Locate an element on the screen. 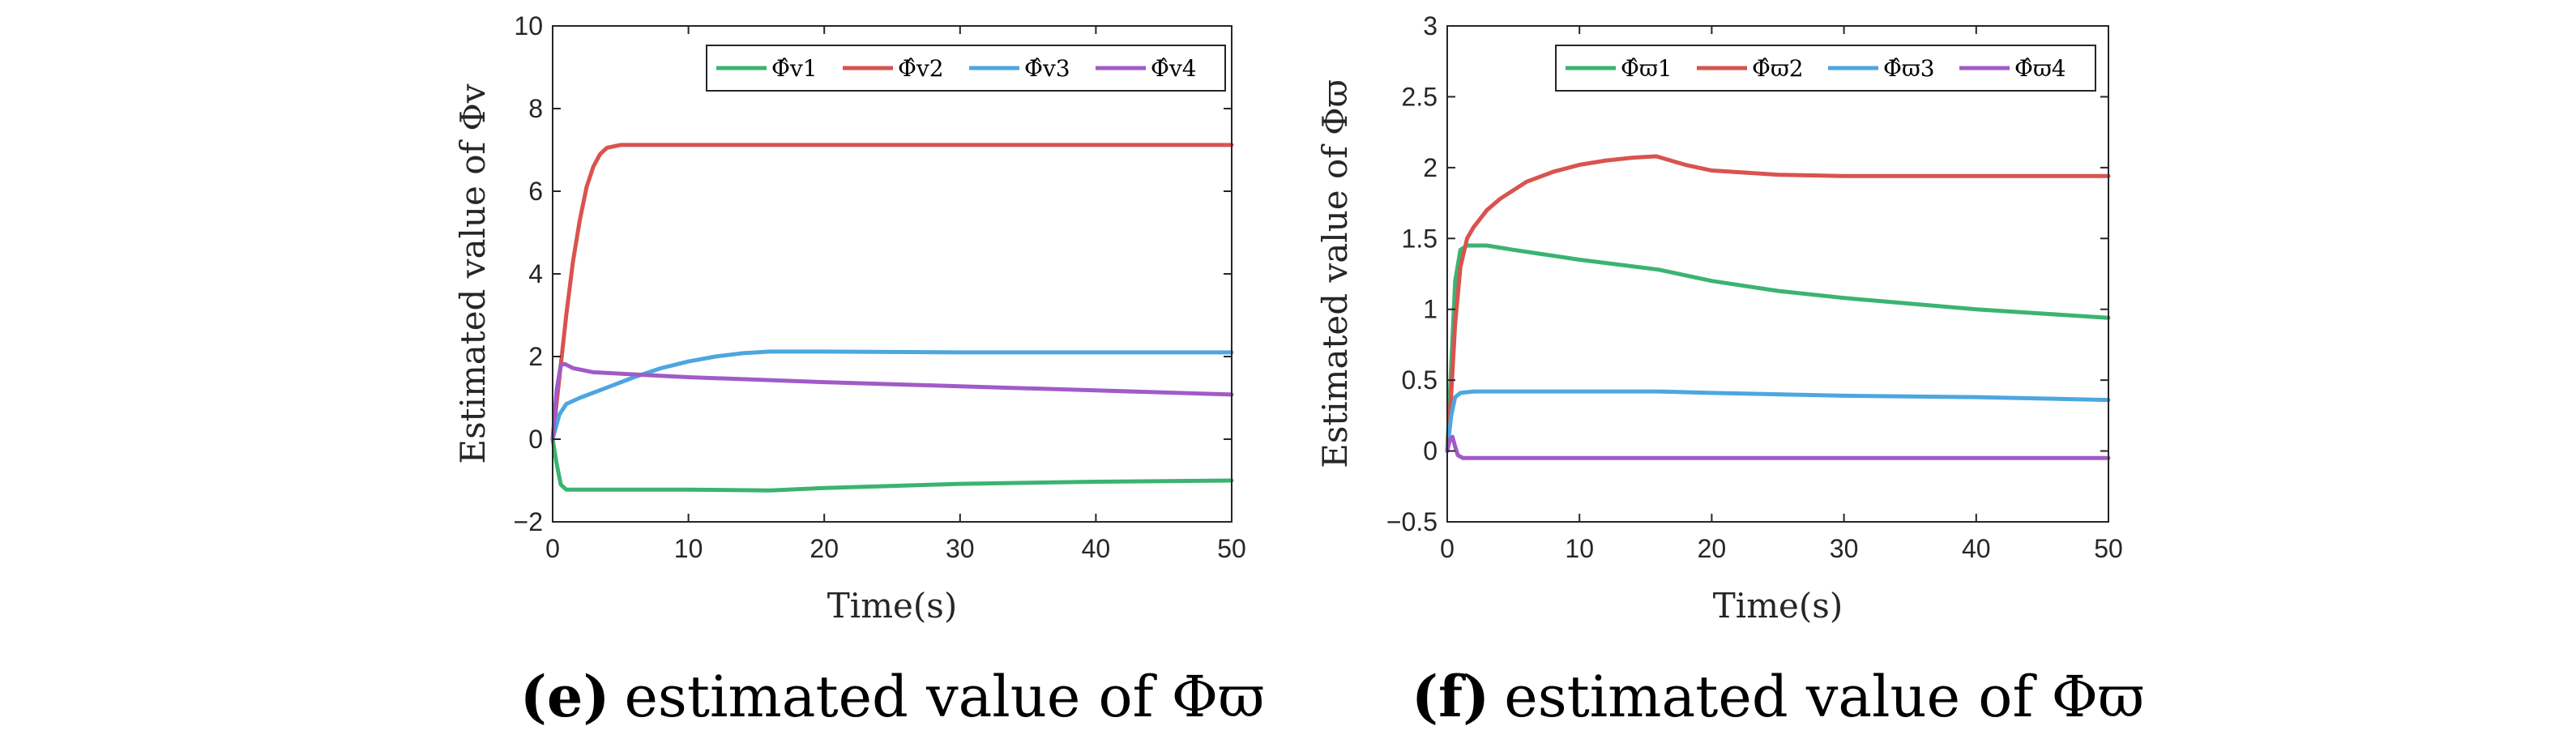 The image size is (2576, 739). caption-label-e: (e) is located at coordinates (565, 696).